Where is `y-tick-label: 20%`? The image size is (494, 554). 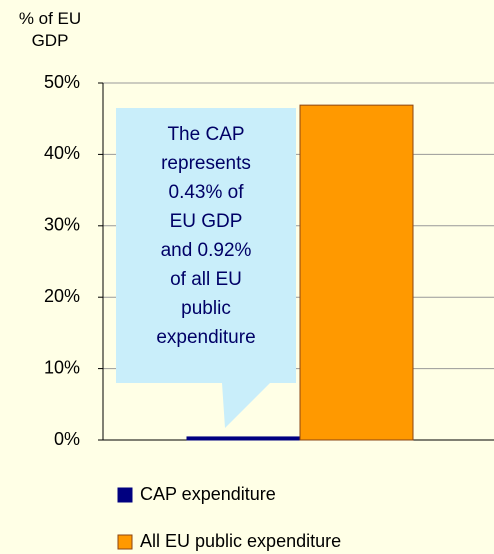 y-tick-label: 20% is located at coordinates (62, 296).